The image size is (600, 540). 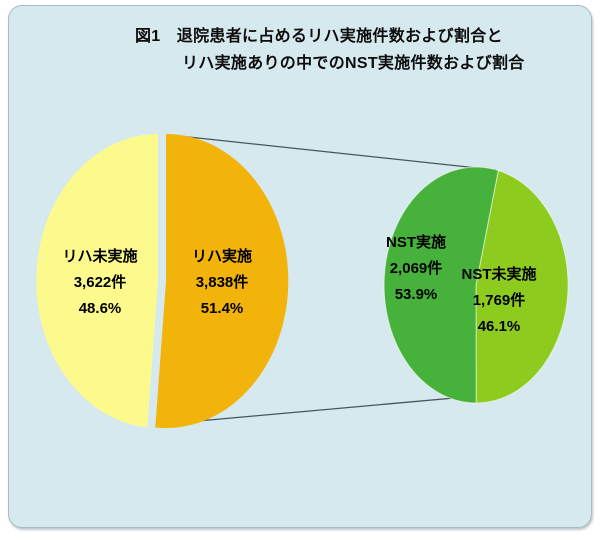 I want to click on slice-label: リハ未実施, so click(x=100, y=256).